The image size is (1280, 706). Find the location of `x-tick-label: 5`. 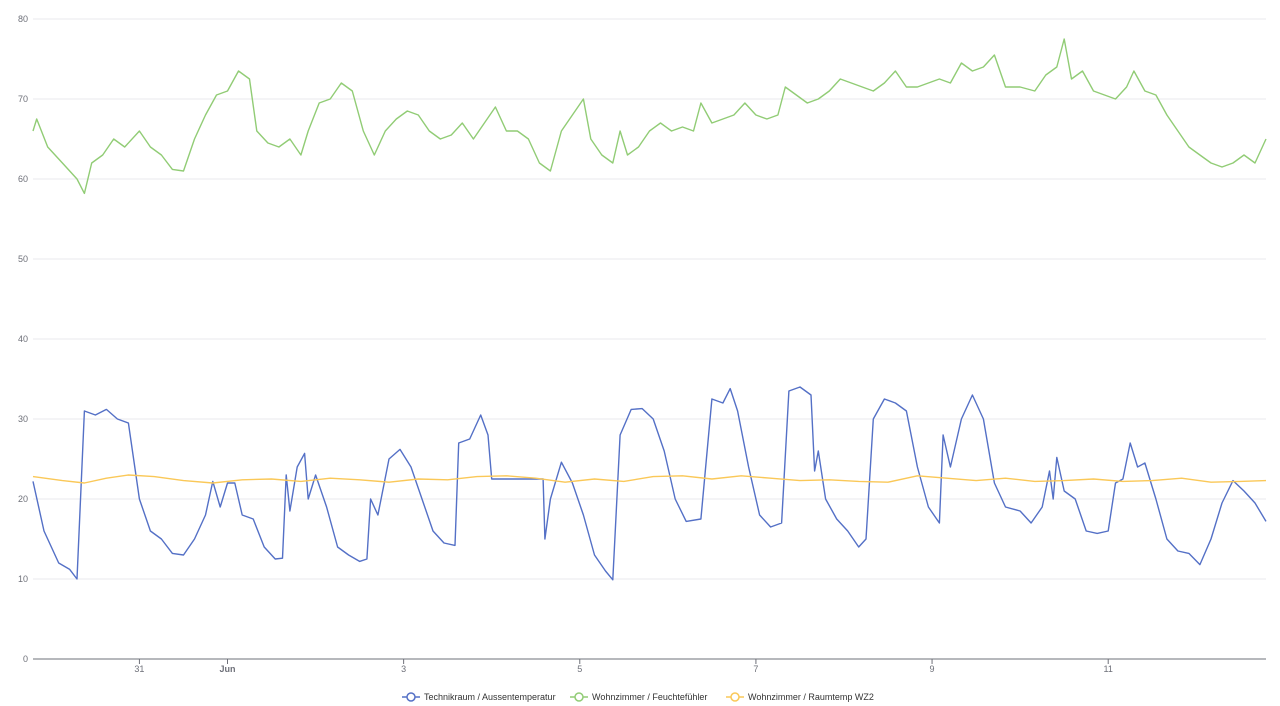

x-tick-label: 5 is located at coordinates (579, 669).